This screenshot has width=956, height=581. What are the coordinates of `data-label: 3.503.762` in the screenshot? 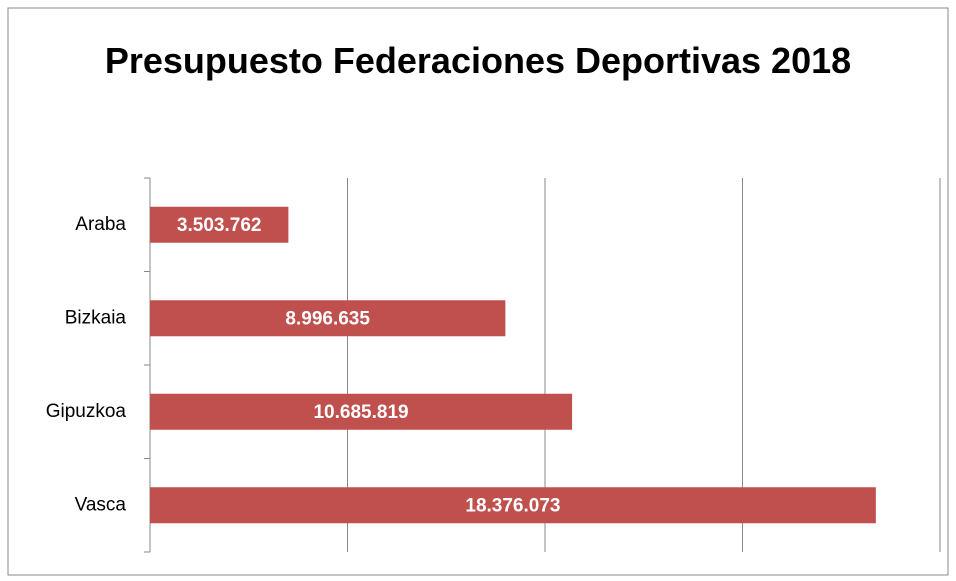 It's located at (219, 225).